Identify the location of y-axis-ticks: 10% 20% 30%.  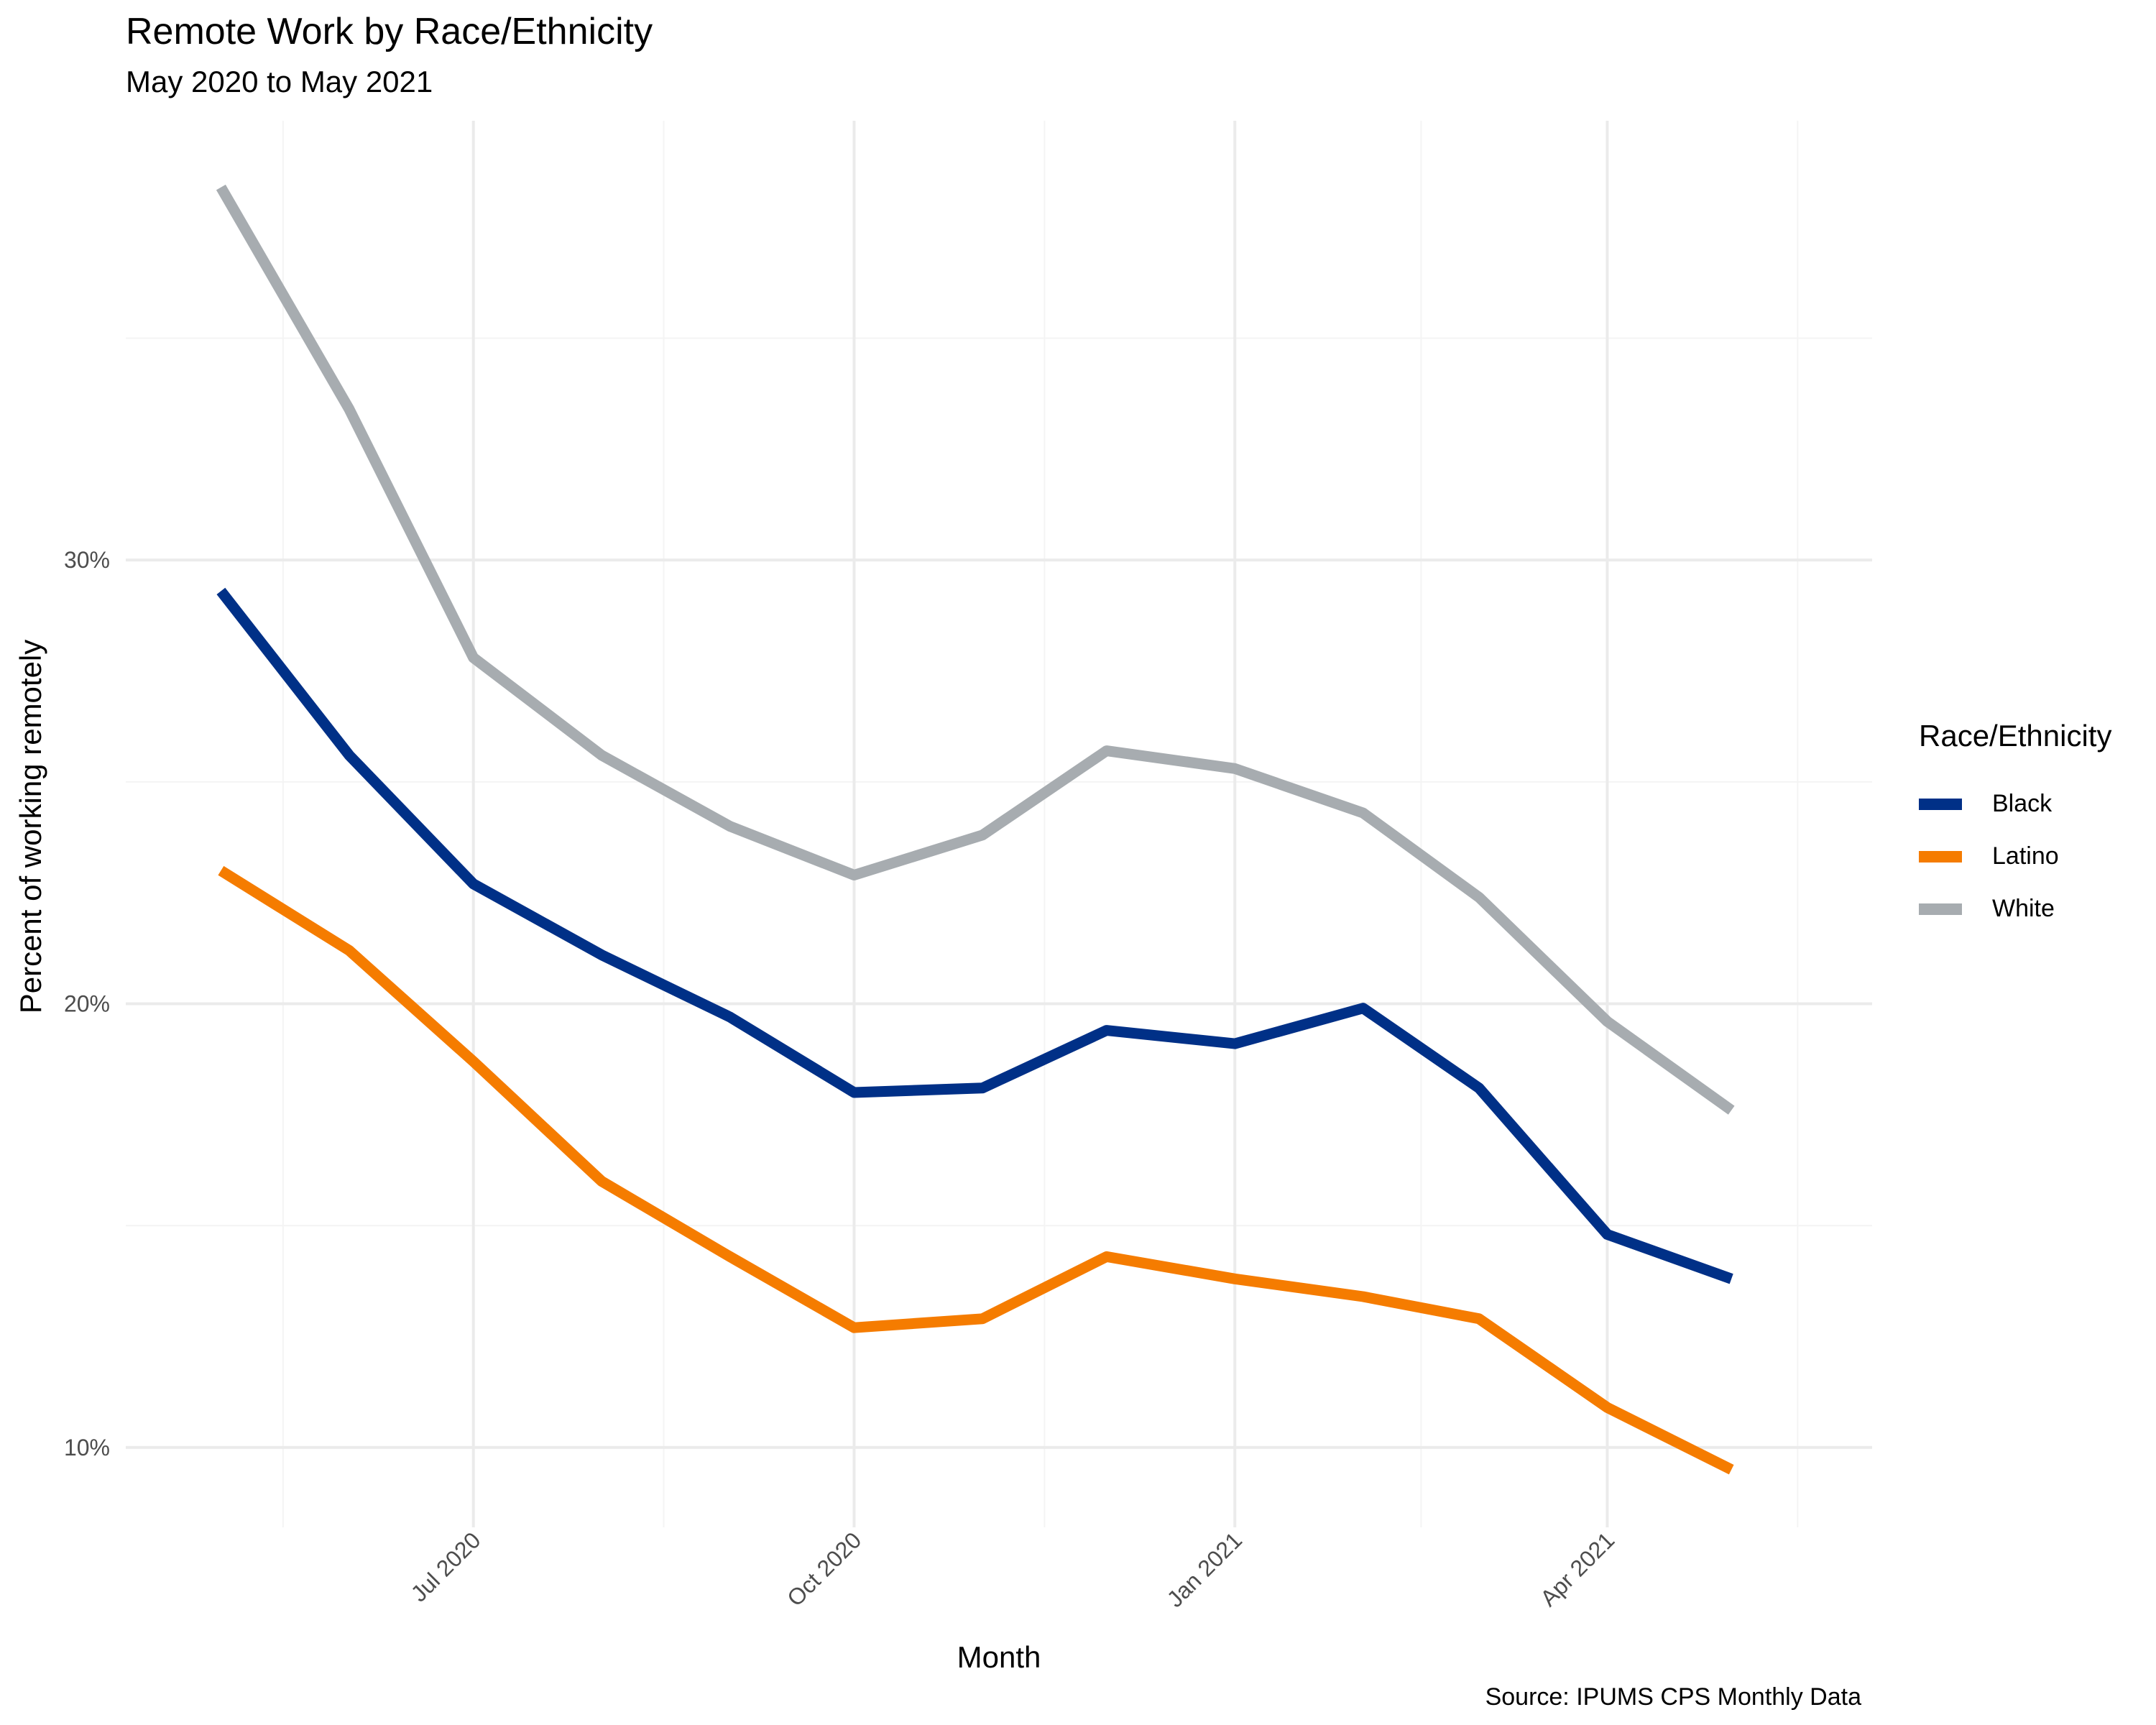
(87, 1003).